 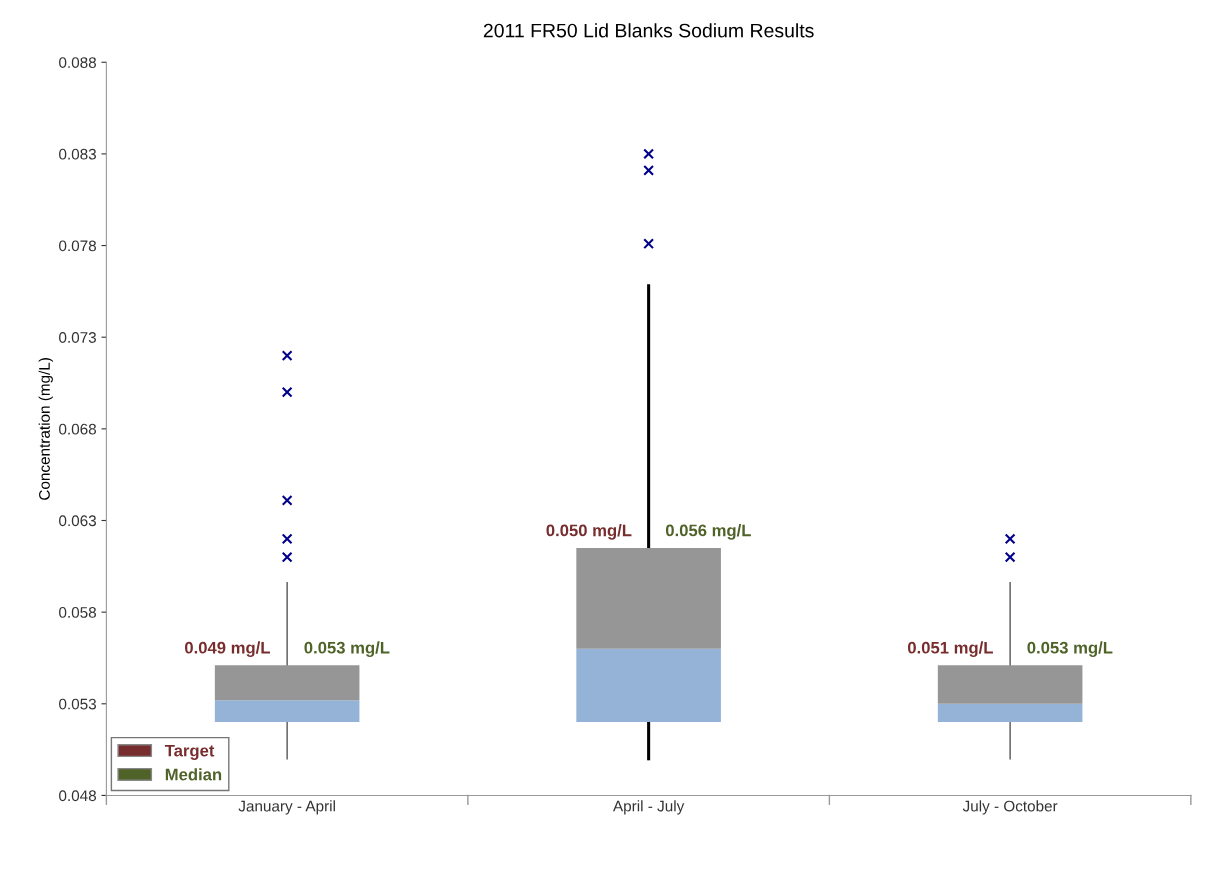 What do you see at coordinates (227, 649) in the screenshot?
I see `annotation: 0.049 mg/L` at bounding box center [227, 649].